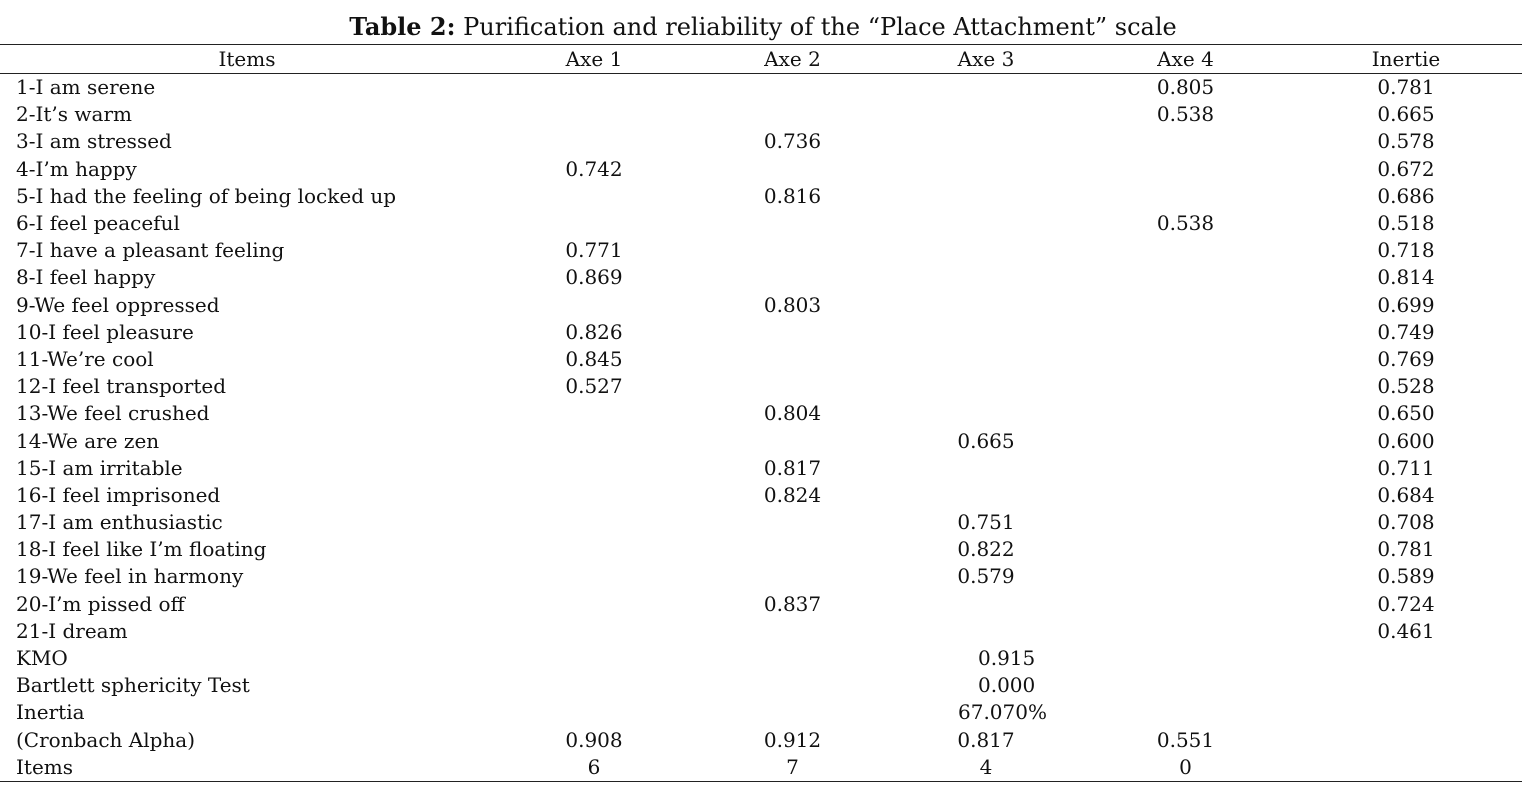 The image size is (1526, 798). I want to click on table-row: 14-We are zen 0.665 0.600, so click(761, 440).